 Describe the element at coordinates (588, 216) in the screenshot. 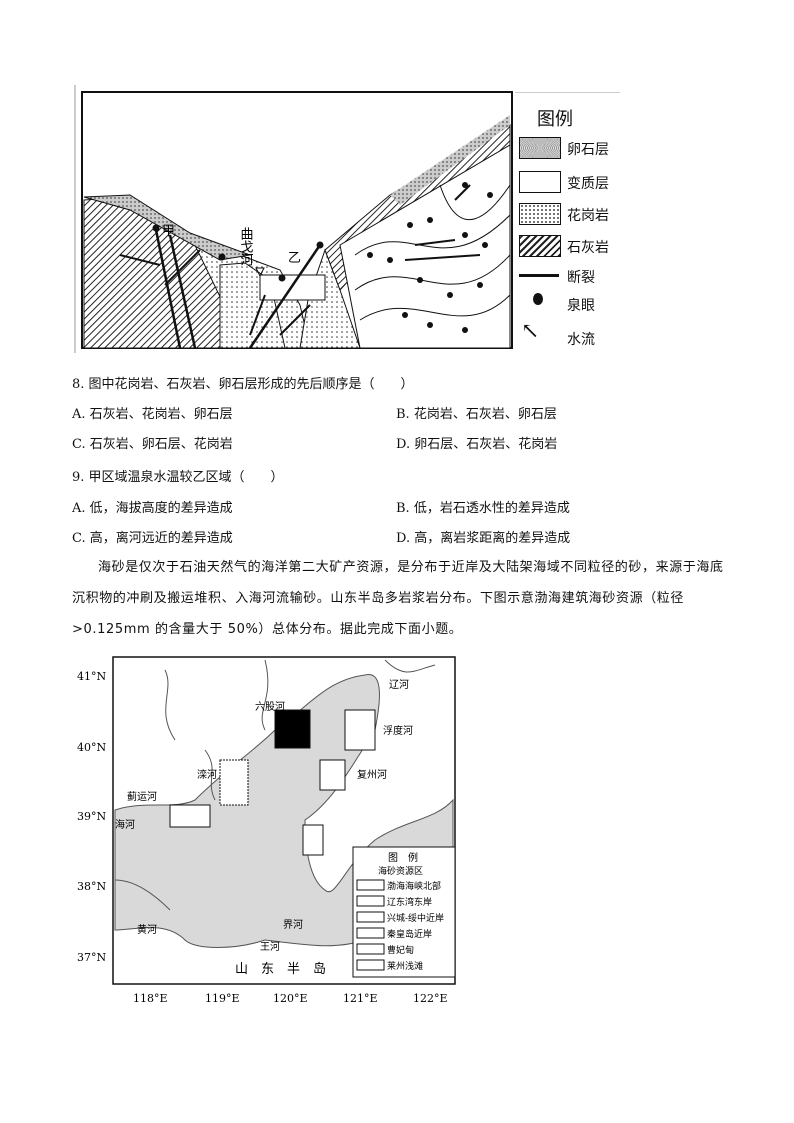

I see `legend-label: 花岗岩` at that location.